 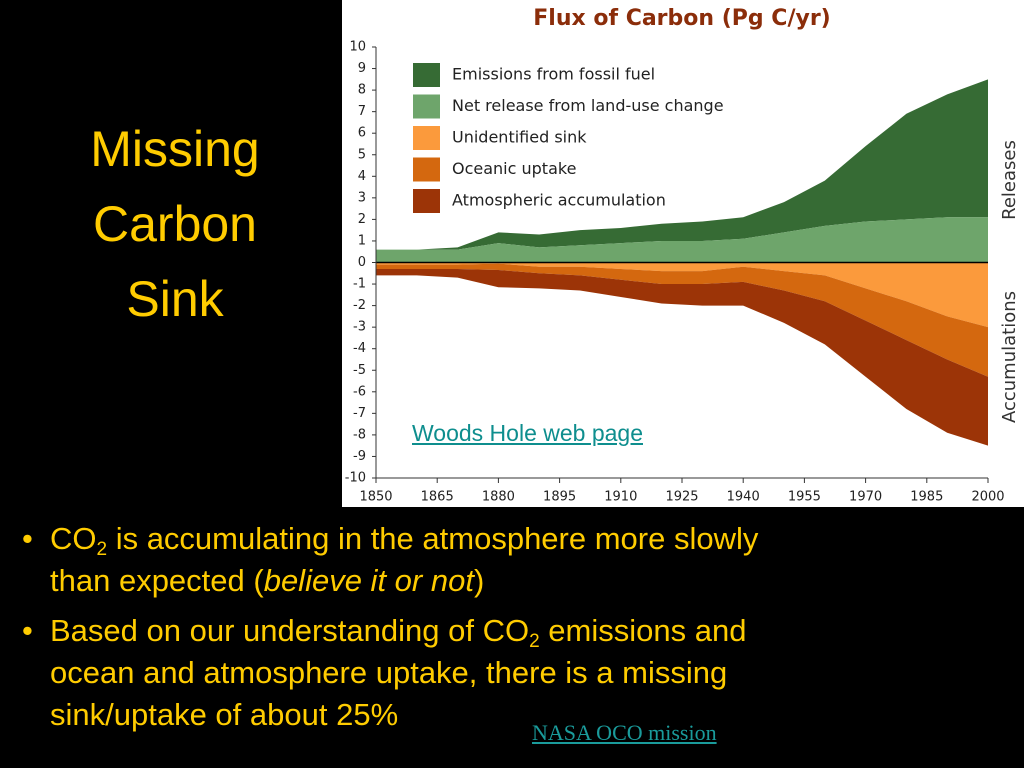 What do you see at coordinates (681, 497) in the screenshot?
I see `x-tick-label: 1925` at bounding box center [681, 497].